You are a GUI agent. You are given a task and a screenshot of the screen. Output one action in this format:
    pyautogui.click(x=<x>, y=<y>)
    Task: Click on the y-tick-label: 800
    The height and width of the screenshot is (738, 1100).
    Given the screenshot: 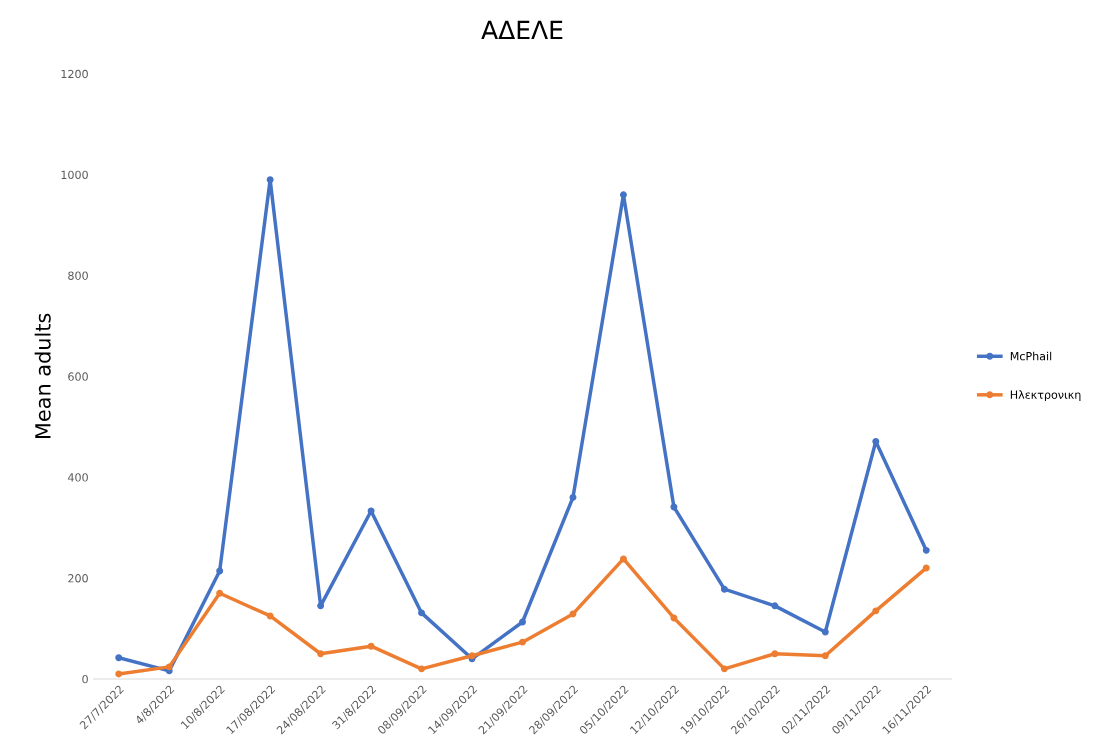 What is the action you would take?
    pyautogui.click(x=78, y=275)
    